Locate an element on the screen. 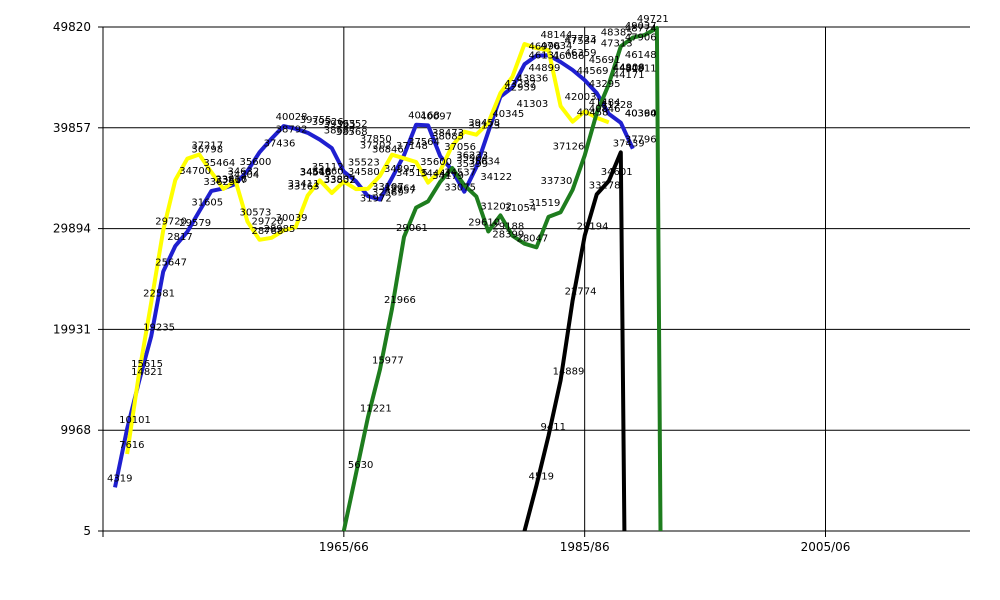 The height and width of the screenshot is (600, 1000). data-label: 39755 is located at coordinates (316, 120).